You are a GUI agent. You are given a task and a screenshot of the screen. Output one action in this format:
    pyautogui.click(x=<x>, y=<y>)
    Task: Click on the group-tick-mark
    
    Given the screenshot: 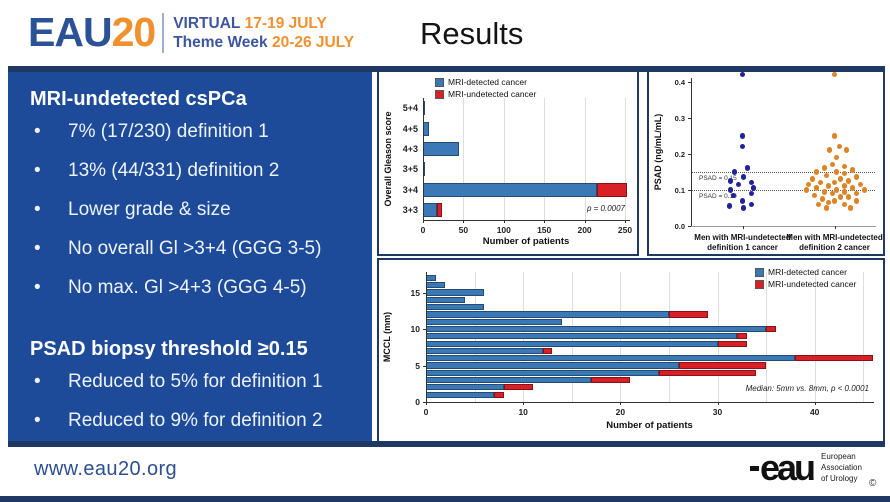 What is the action you would take?
    pyautogui.click(x=743, y=227)
    